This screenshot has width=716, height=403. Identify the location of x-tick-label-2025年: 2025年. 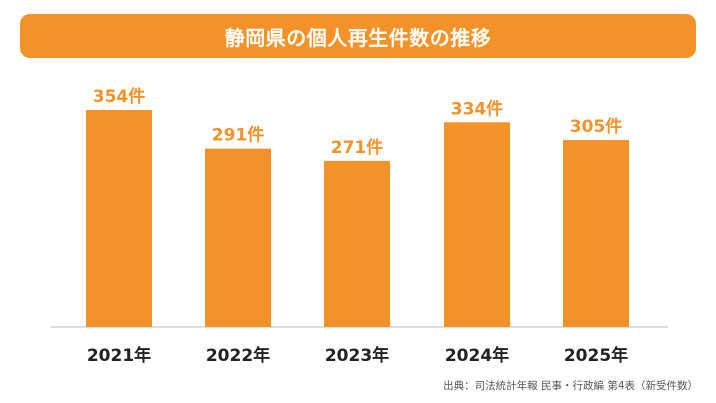
(596, 355).